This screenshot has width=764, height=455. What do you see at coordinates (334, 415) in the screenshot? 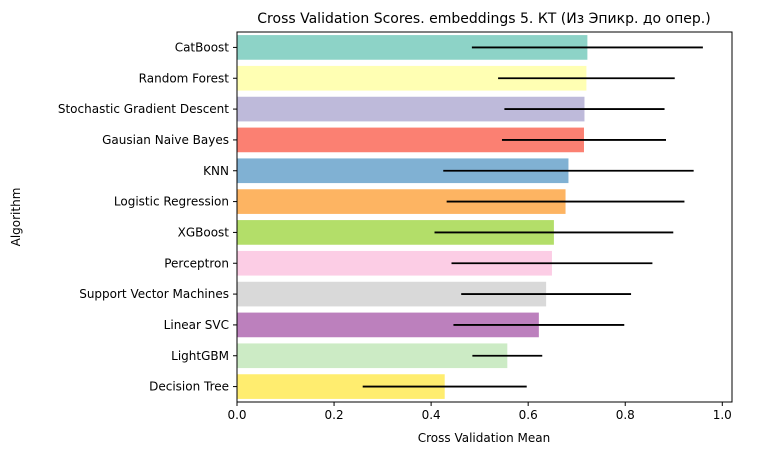
I see `x-tick-label-1: 0.2` at bounding box center [334, 415].